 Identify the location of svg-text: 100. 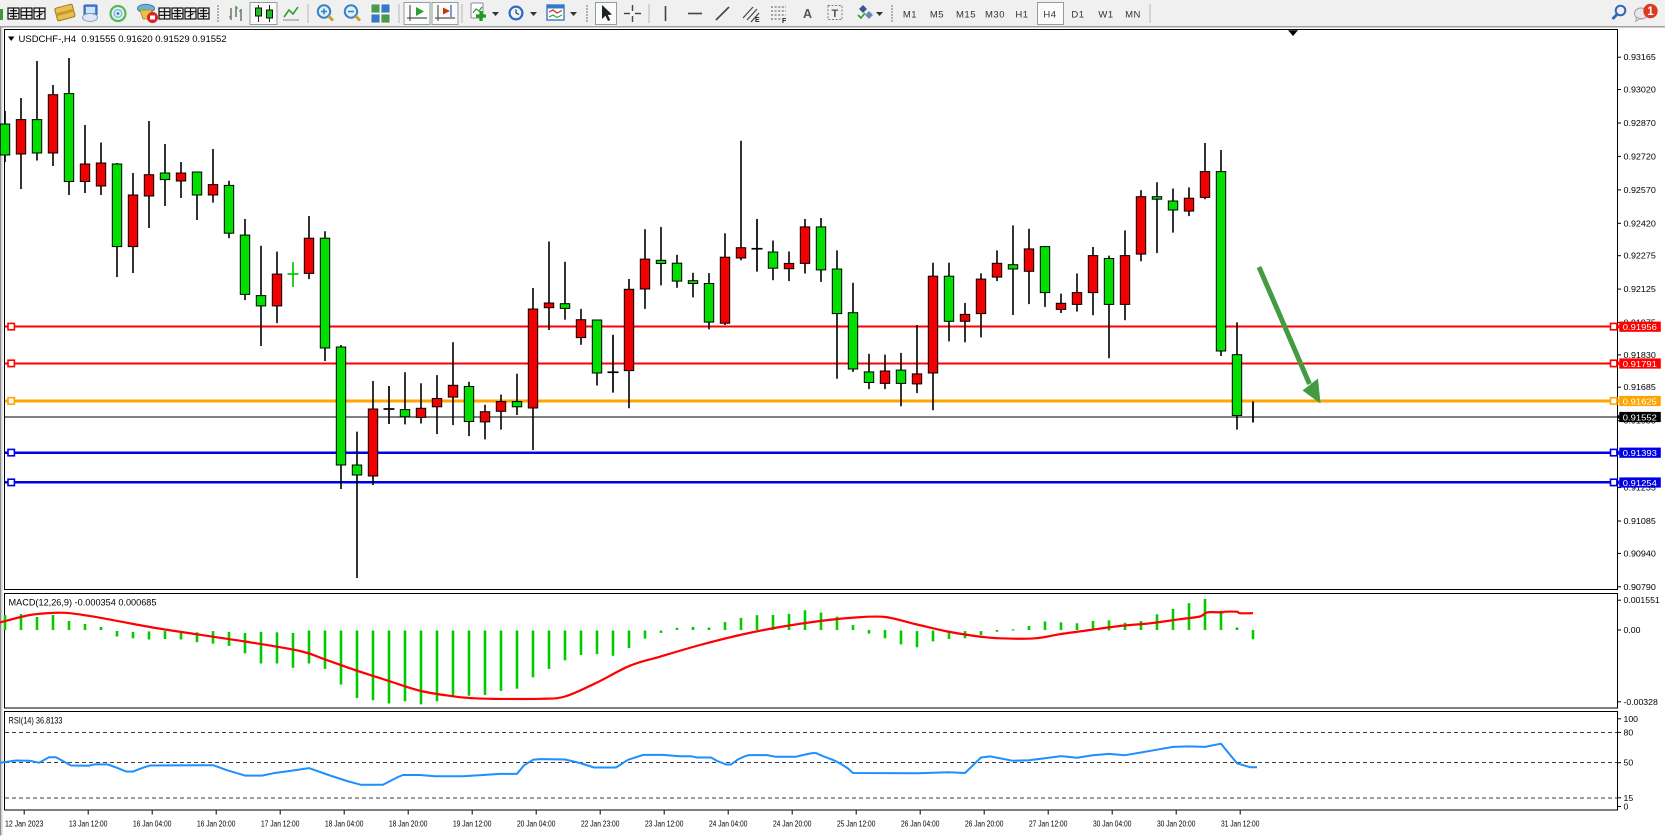
(1631, 719).